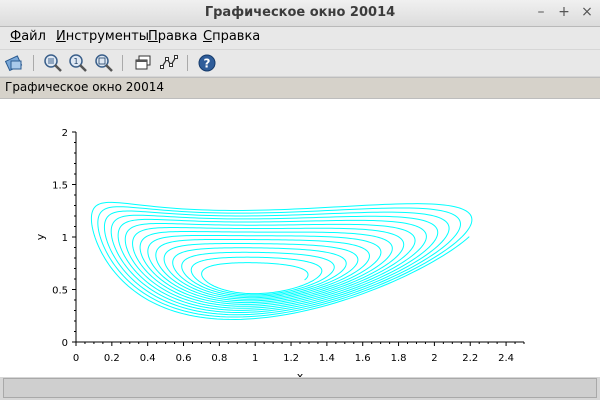  Describe the element at coordinates (14, 63) in the screenshot. I see `rotate-icon` at that location.